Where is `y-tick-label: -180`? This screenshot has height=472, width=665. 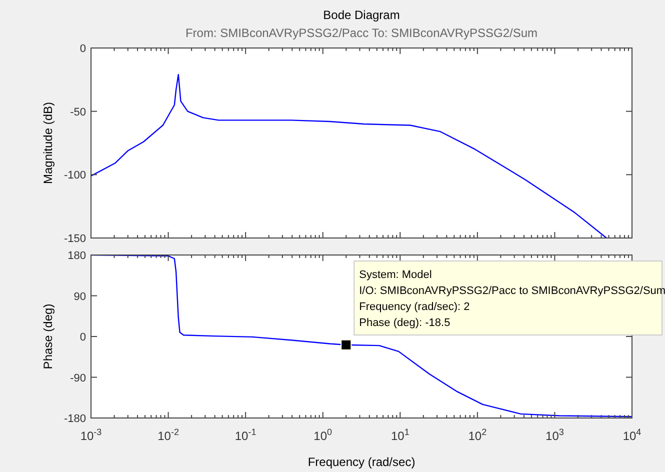 y-tick-label: -180 is located at coordinates (75, 419).